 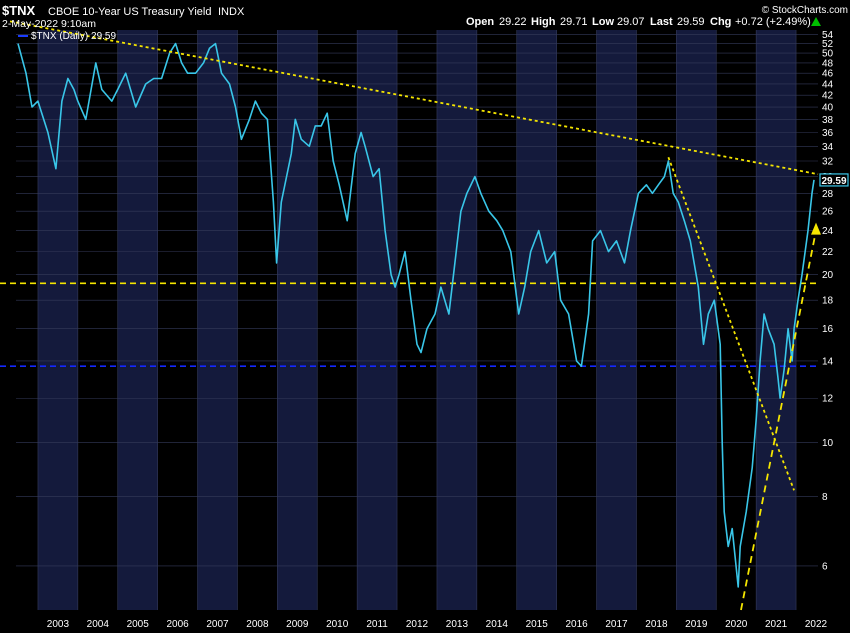 I want to click on chg-value: +0.72 (+2.49%), so click(x=773, y=22).